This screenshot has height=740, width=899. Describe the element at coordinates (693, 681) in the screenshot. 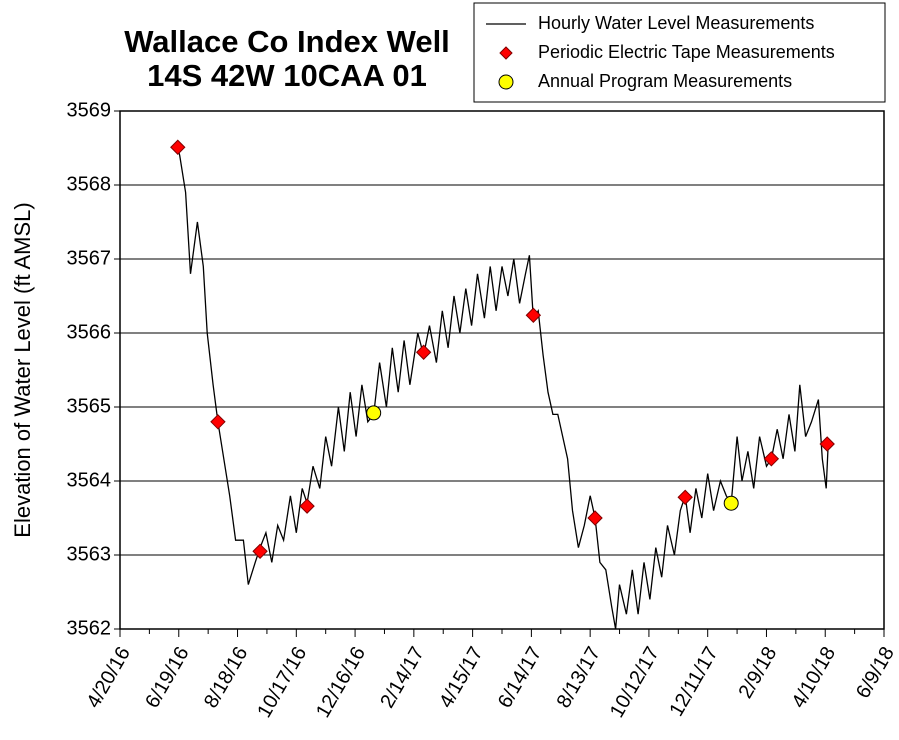

I see `x-tick-label: 12/11/17` at that location.